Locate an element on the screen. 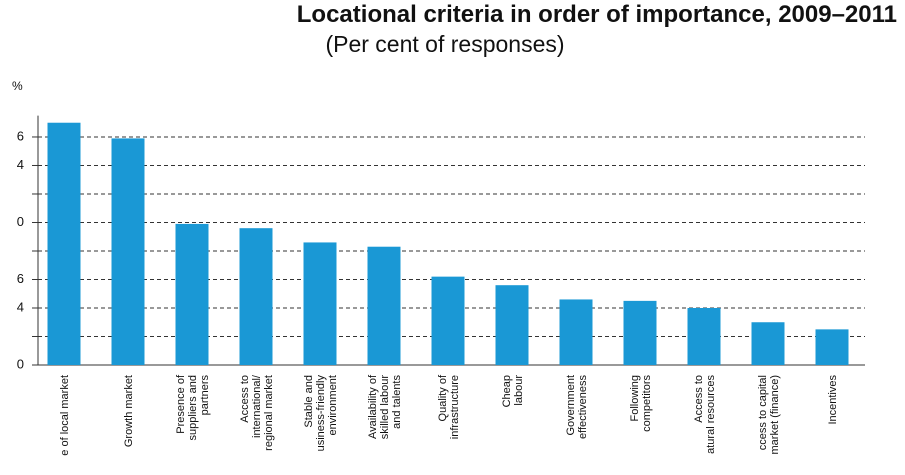  x-tick-label: Access toatural resources is located at coordinates (705, 414).